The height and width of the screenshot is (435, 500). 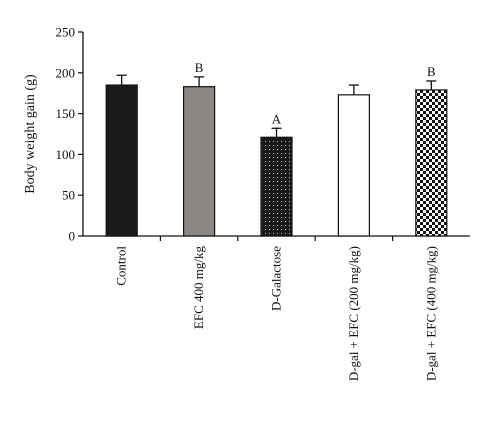 I want to click on category-label: D-gal + EFC (400 mg/kg), so click(x=430, y=313).